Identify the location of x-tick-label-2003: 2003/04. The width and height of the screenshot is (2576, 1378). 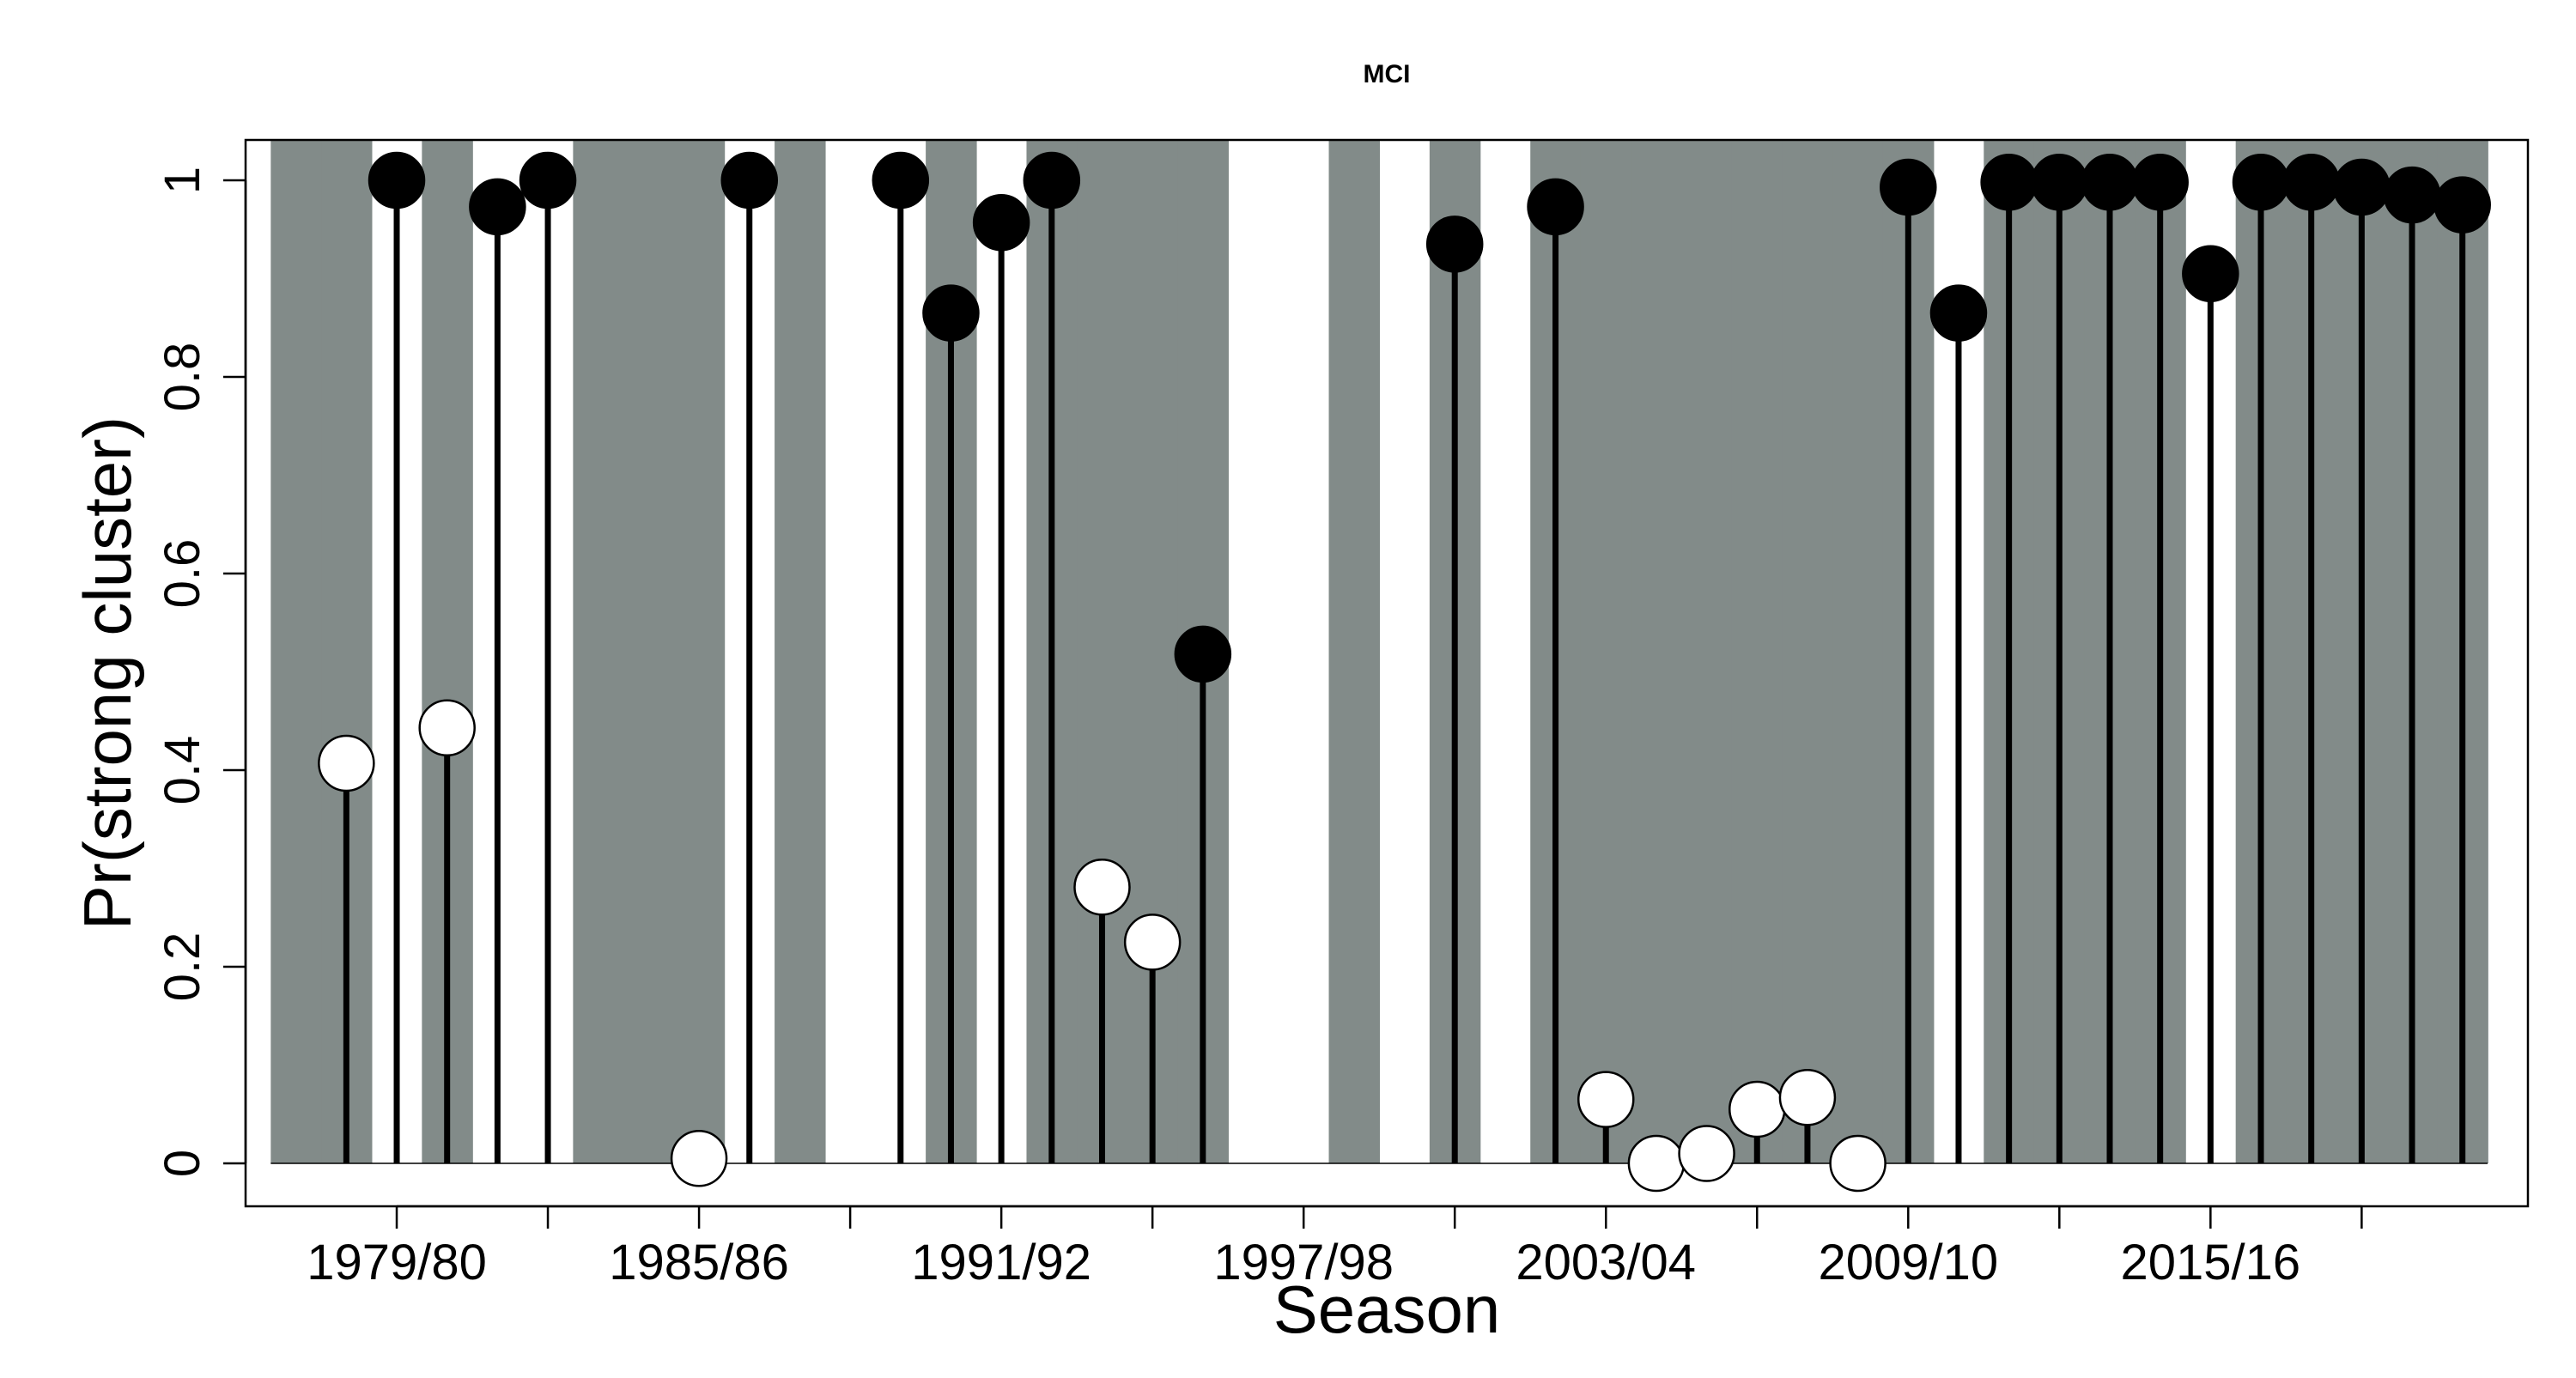
(1606, 1262).